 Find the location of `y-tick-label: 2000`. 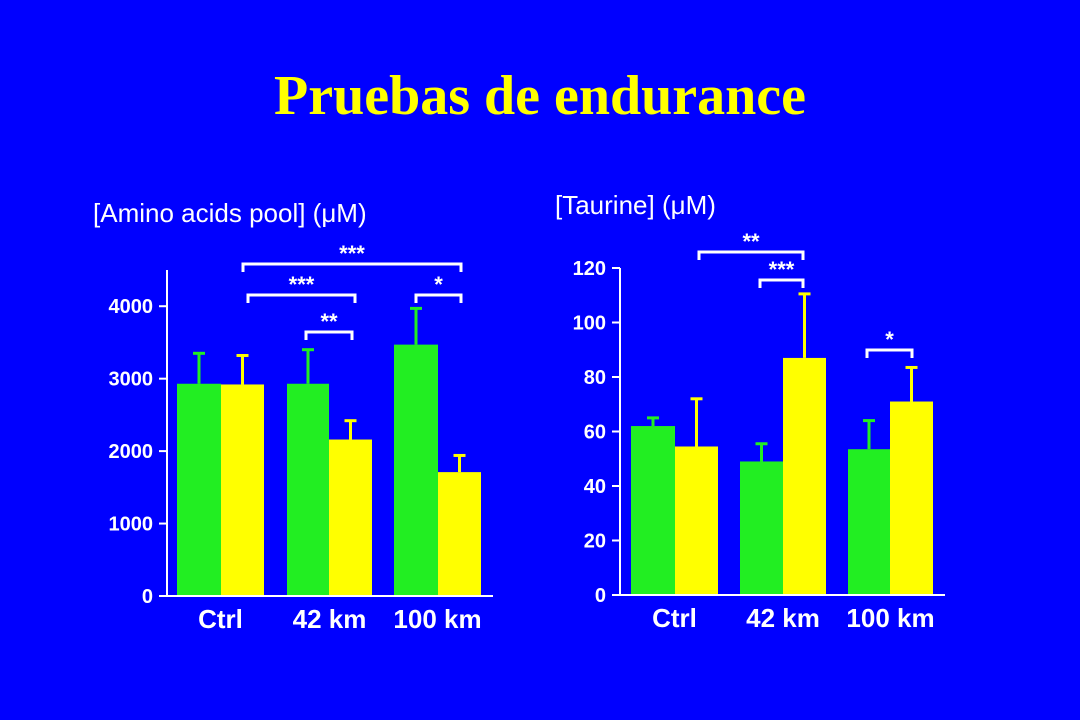

y-tick-label: 2000 is located at coordinates (131, 452).